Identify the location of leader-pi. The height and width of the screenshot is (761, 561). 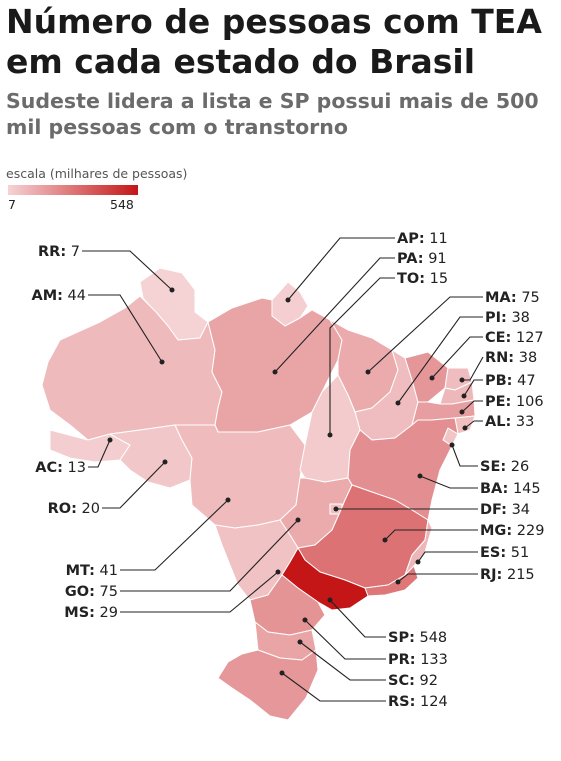
(440, 360).